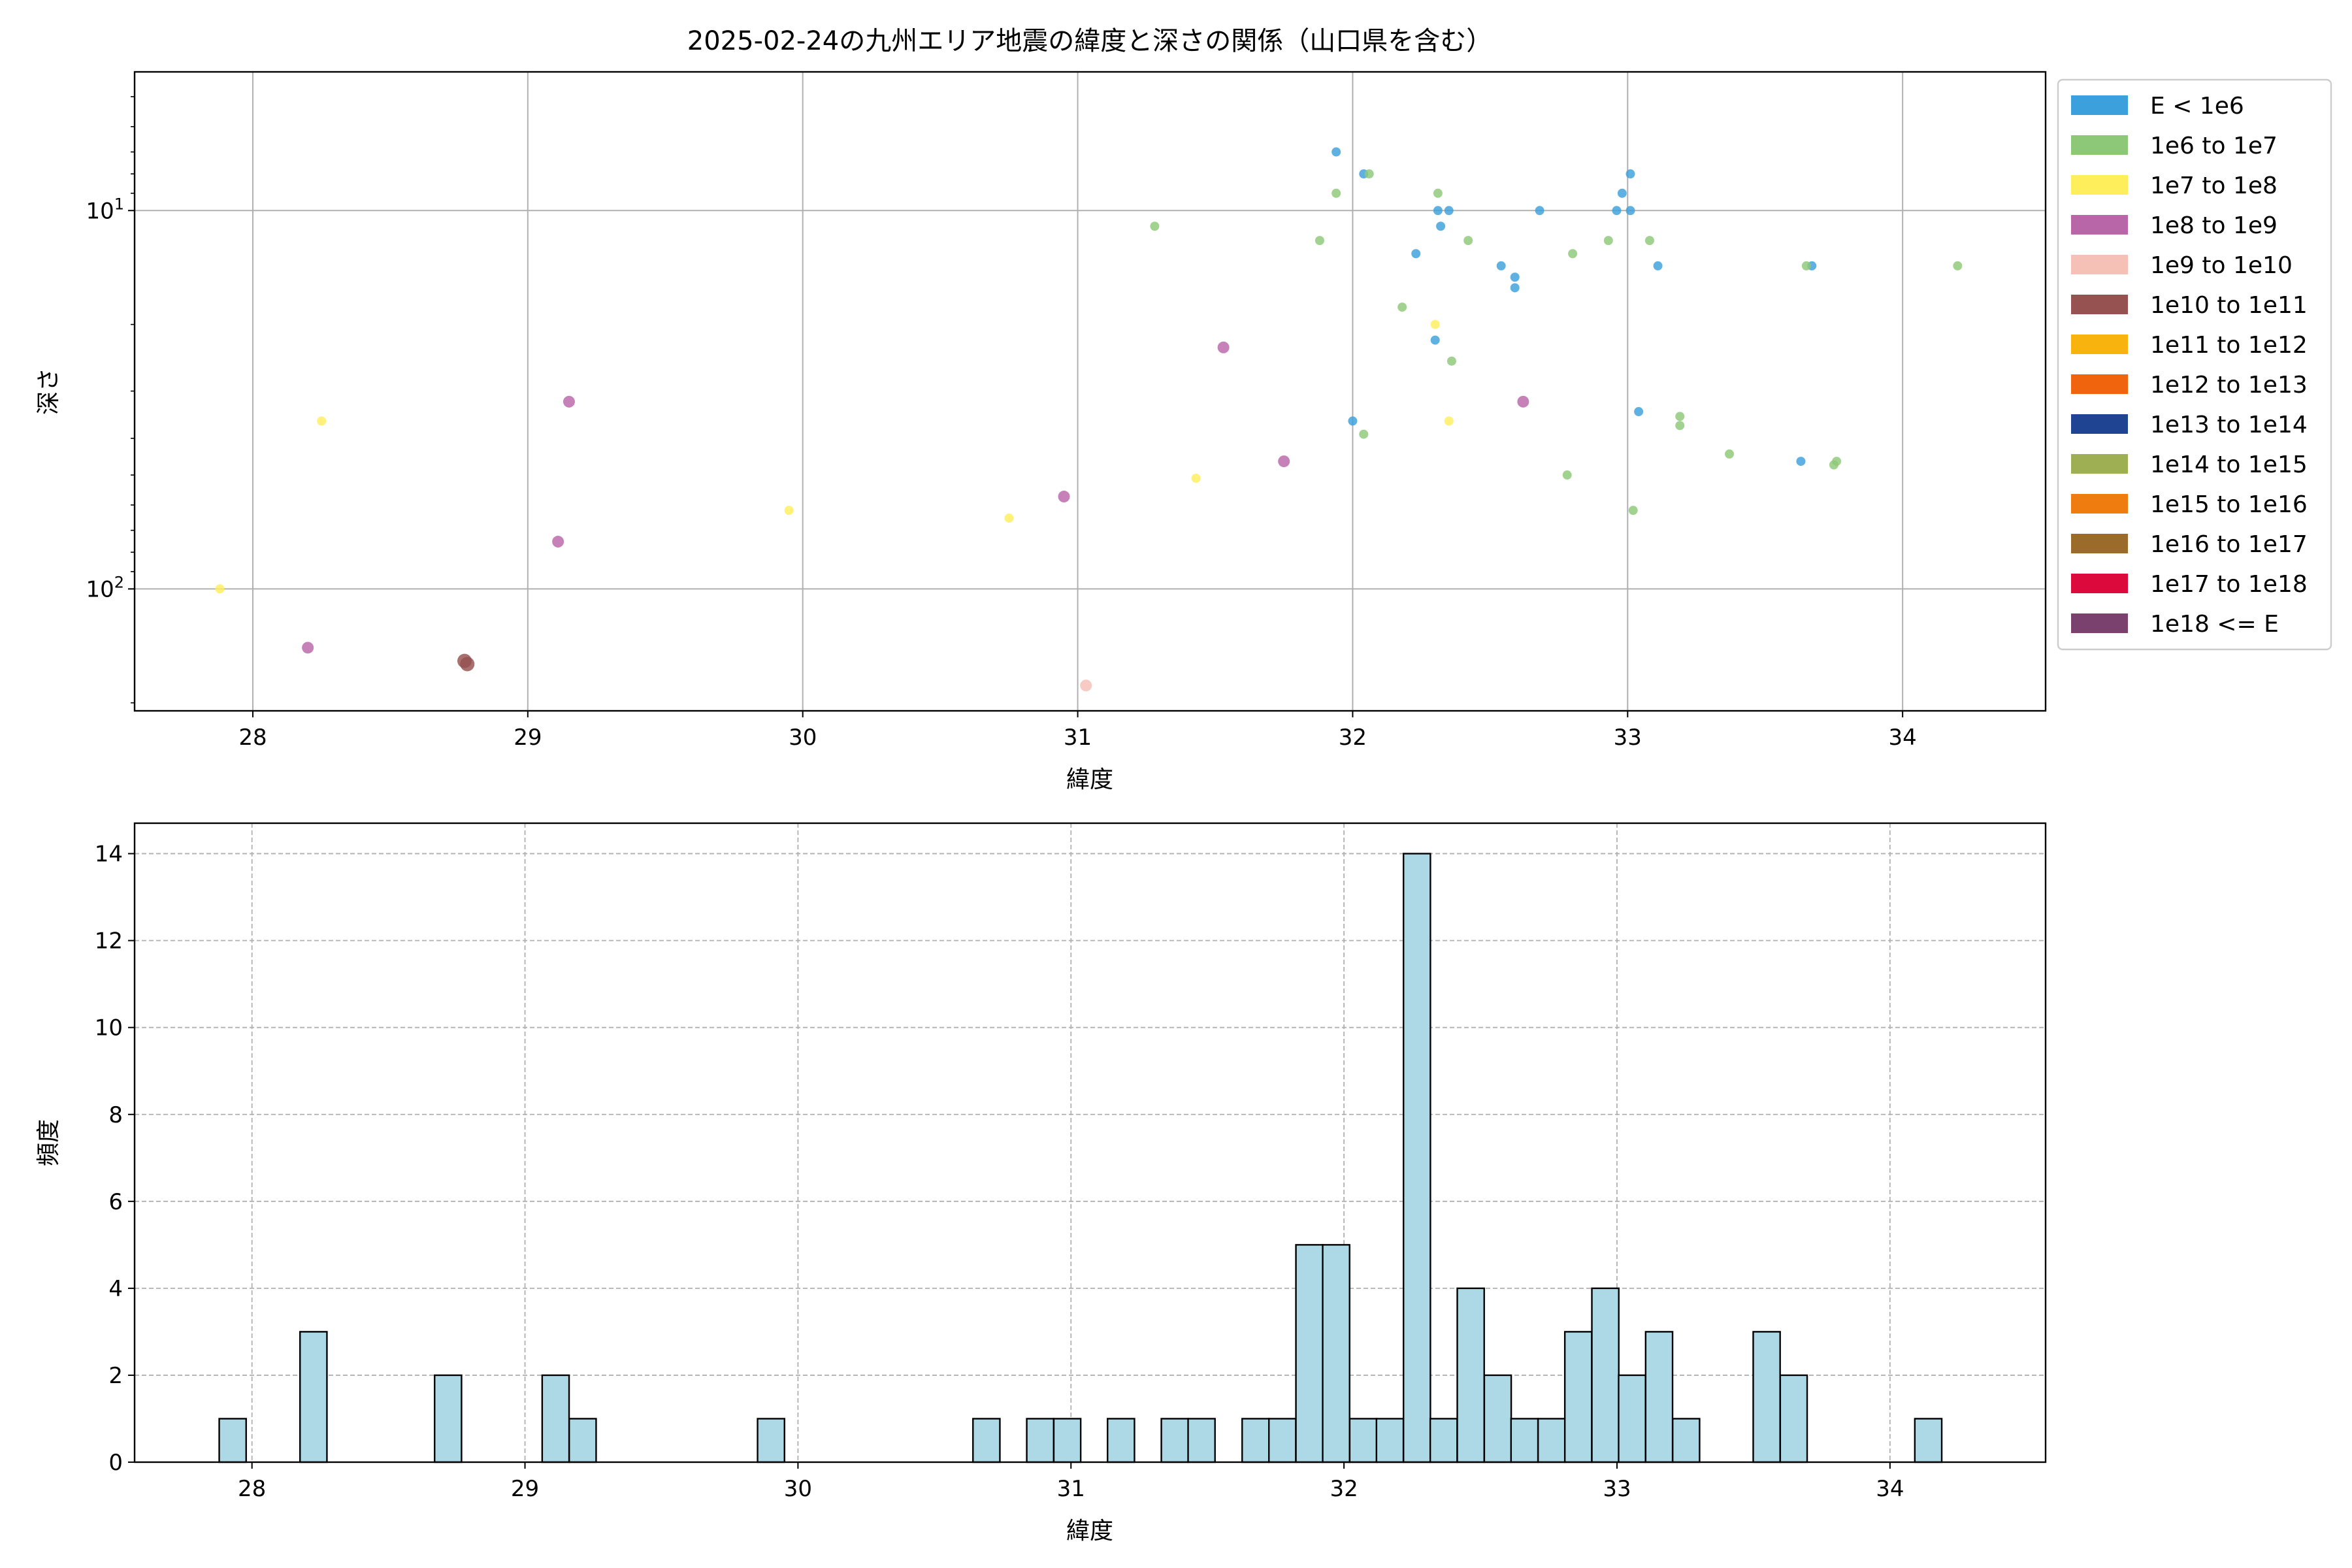  I want to click on hist-x-tick-label: 31, so click(1071, 1489).